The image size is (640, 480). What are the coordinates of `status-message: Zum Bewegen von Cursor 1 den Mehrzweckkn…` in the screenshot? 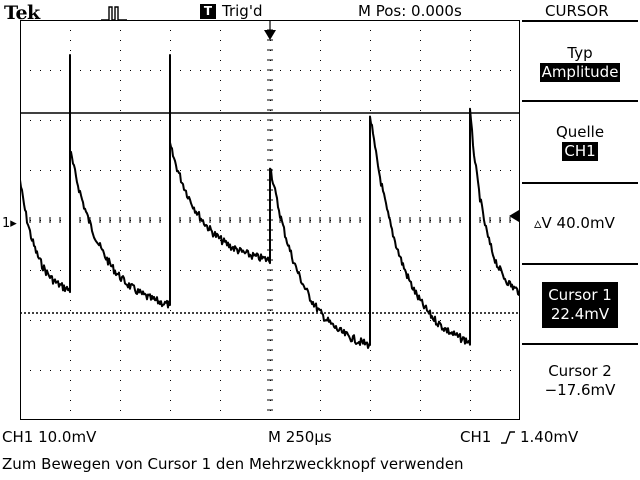 It's located at (233, 464).